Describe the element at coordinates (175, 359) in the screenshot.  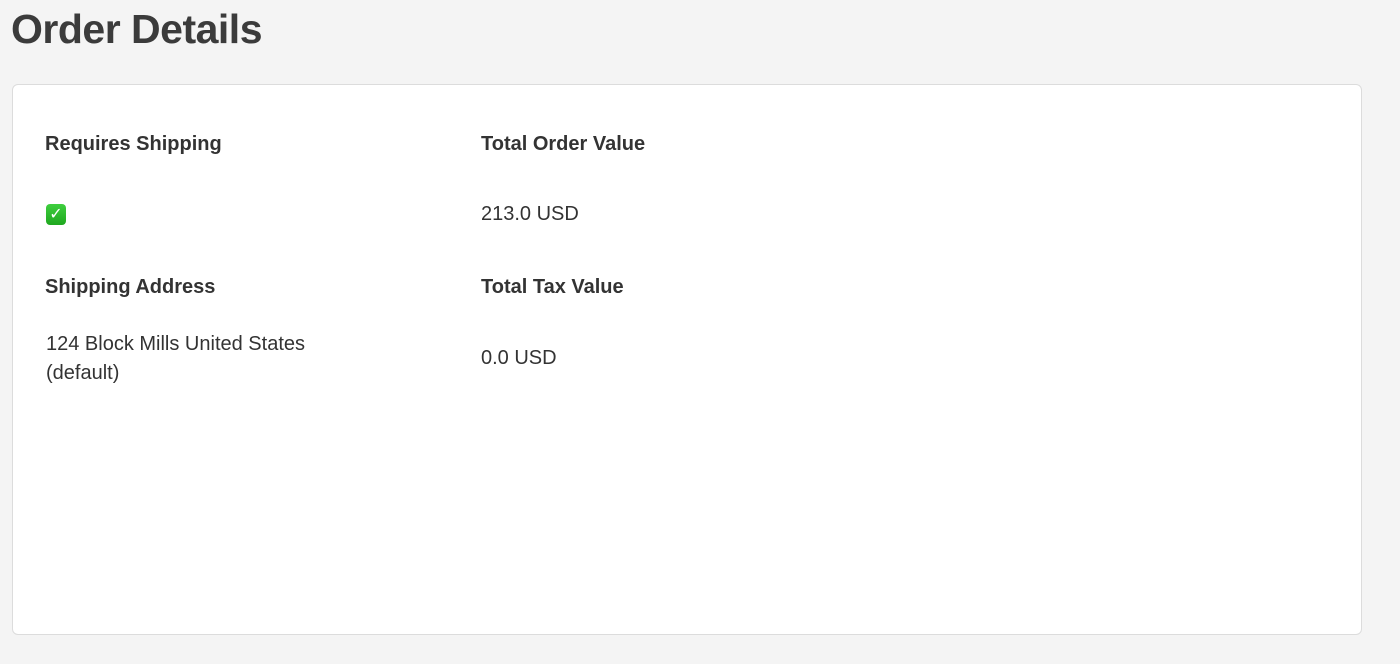
I see `shipping-address-value: 124 Block Mills United States (default)` at that location.